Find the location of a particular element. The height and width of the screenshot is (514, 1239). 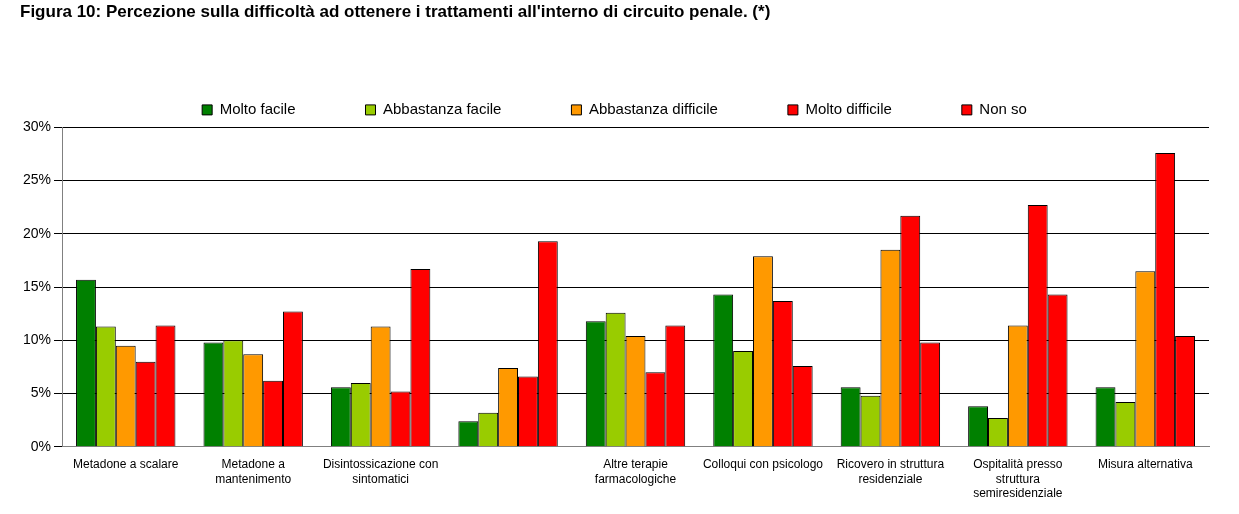

x-tick-label: Metadone a scalare is located at coordinates (126, 464).